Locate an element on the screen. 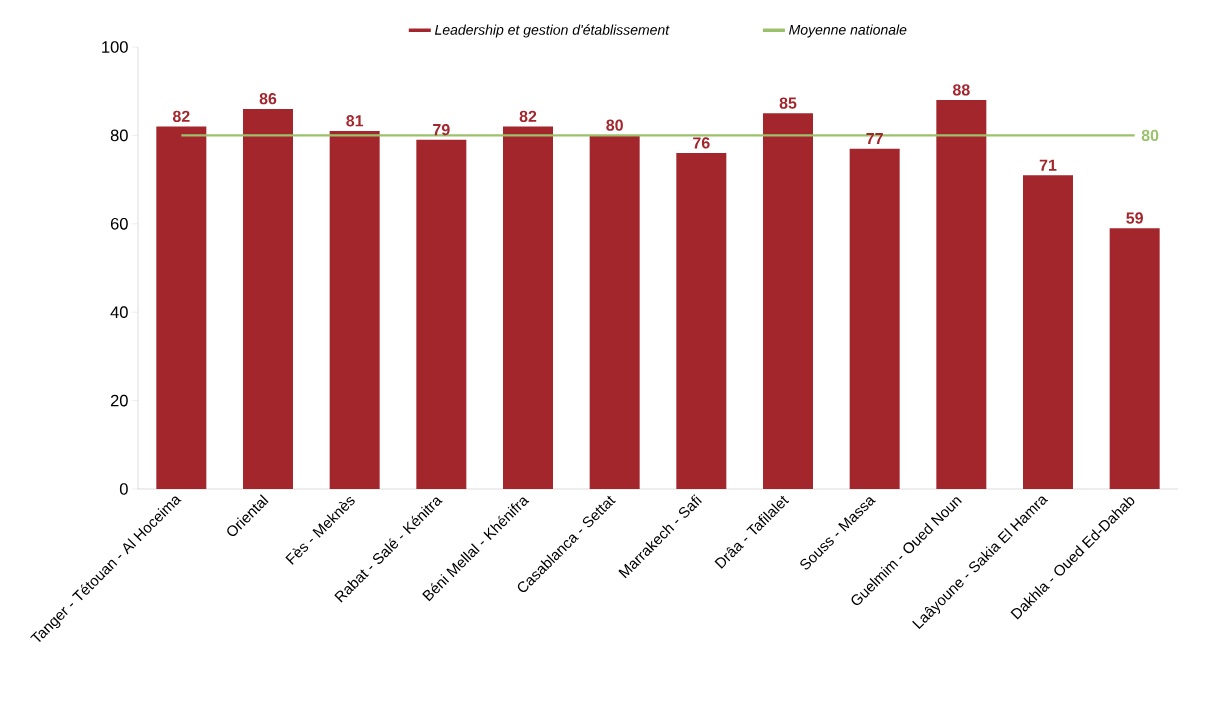  data-label: 79 is located at coordinates (441, 129).